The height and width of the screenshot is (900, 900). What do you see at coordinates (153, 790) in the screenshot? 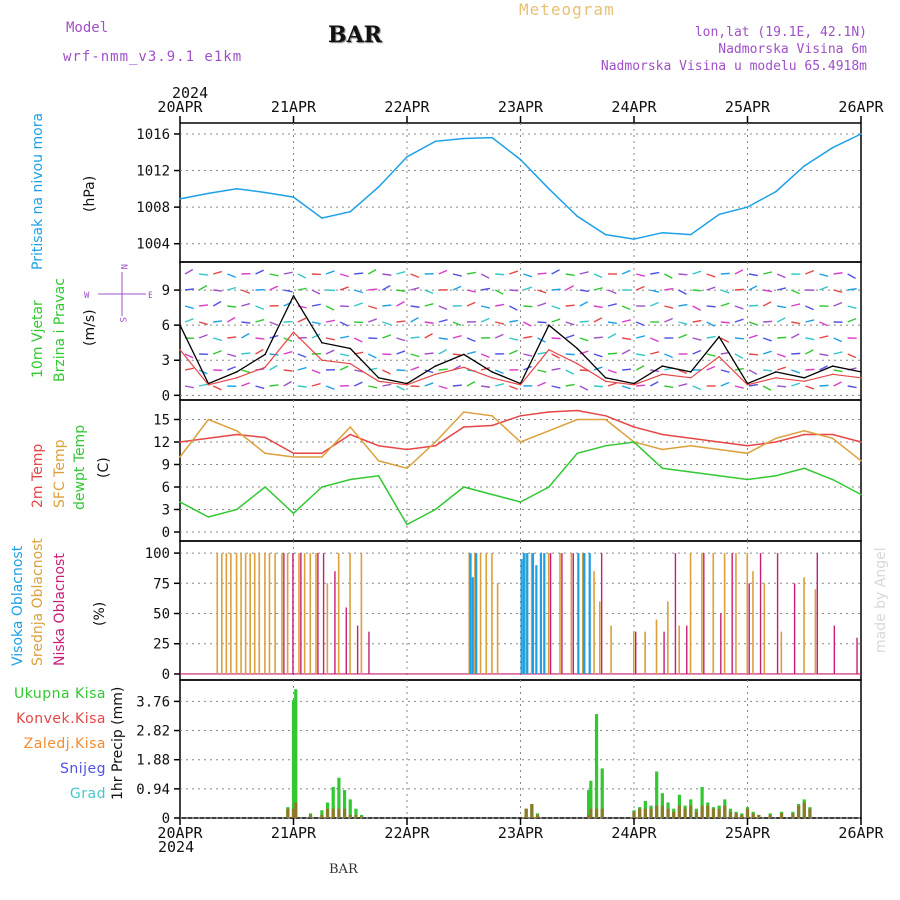
I see `precip-ytick-label: 0.94` at bounding box center [153, 790].